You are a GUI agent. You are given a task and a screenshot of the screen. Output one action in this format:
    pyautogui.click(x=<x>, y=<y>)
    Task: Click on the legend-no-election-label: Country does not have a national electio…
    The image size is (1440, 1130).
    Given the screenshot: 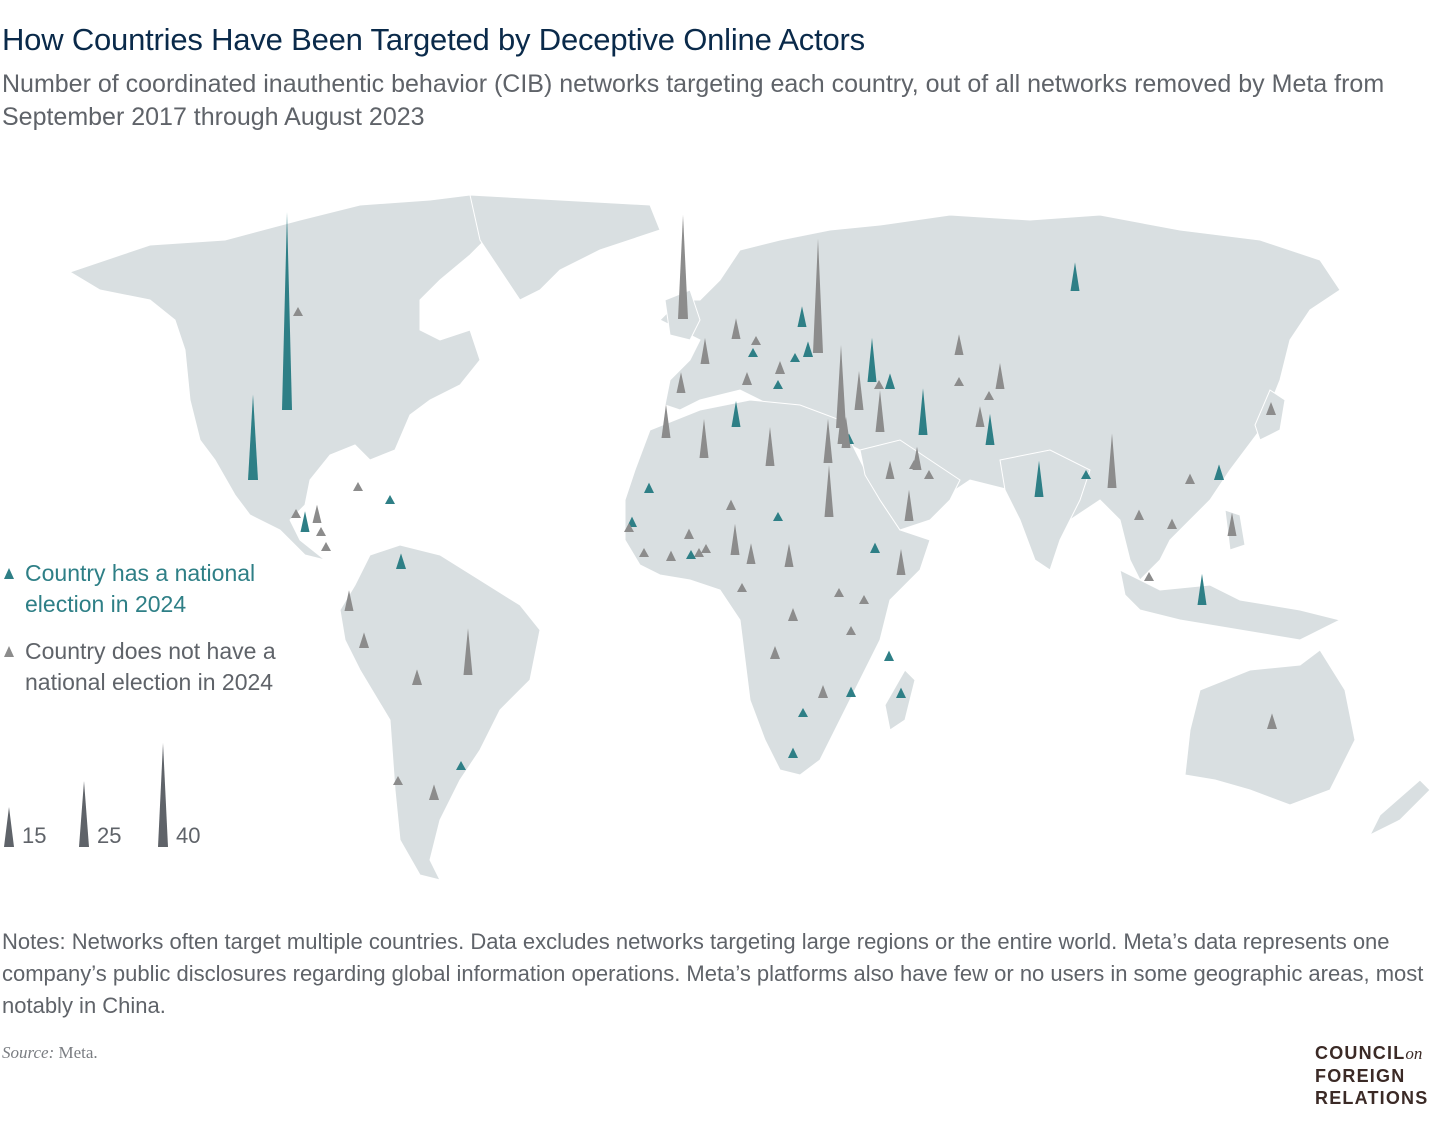 What is the action you would take?
    pyautogui.click(x=150, y=666)
    